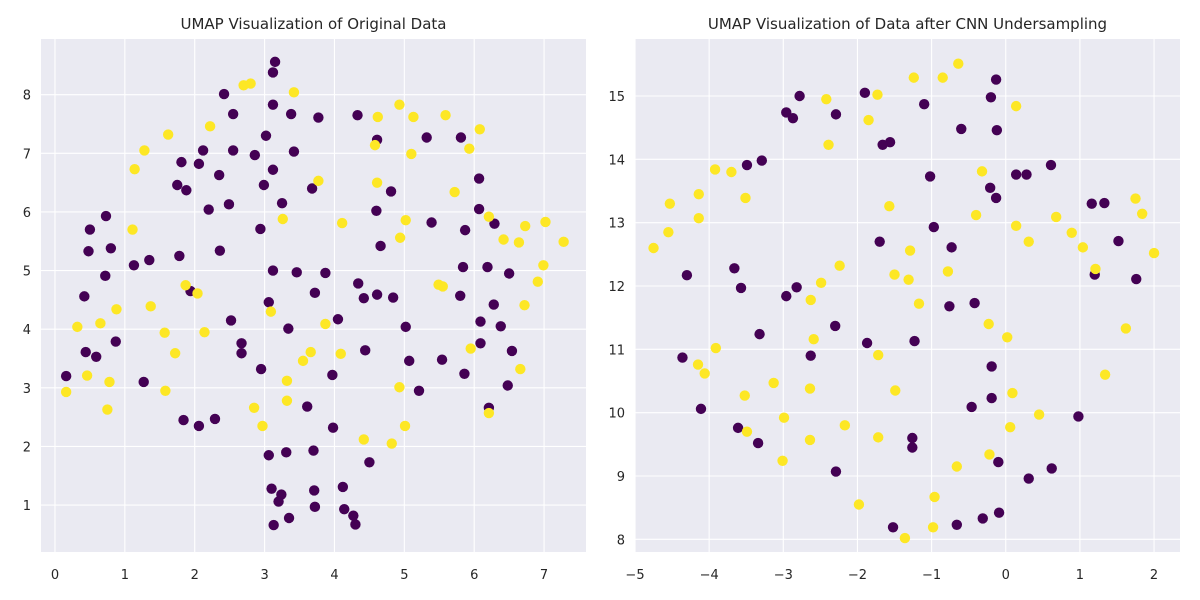  Describe the element at coordinates (27, 506) in the screenshot. I see `left-y-tick-label: 1` at that location.